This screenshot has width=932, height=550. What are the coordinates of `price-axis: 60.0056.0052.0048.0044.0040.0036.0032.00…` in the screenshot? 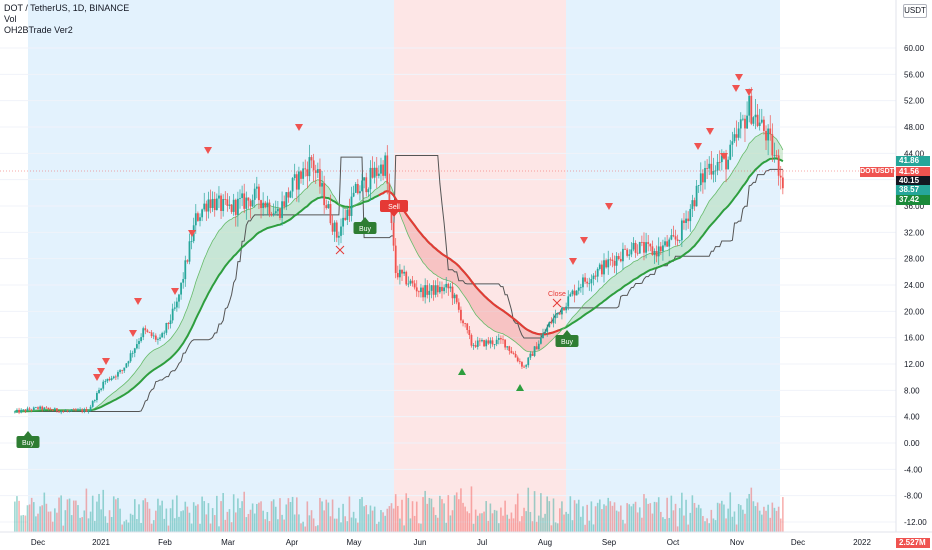 It's located at (911, 266).